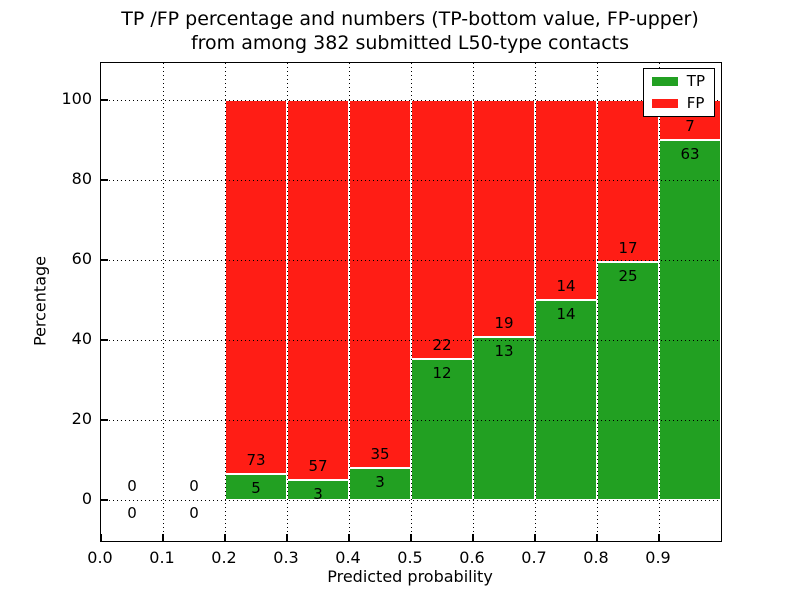 This screenshot has width=800, height=600. What do you see at coordinates (224, 557) in the screenshot?
I see `x-tick-label: 0.2` at bounding box center [224, 557].